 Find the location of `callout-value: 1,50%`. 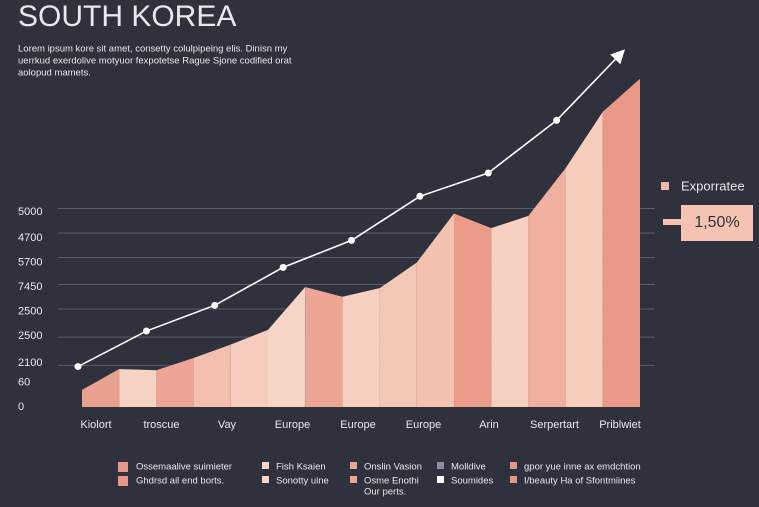

callout-value: 1,50% is located at coordinates (716, 222).